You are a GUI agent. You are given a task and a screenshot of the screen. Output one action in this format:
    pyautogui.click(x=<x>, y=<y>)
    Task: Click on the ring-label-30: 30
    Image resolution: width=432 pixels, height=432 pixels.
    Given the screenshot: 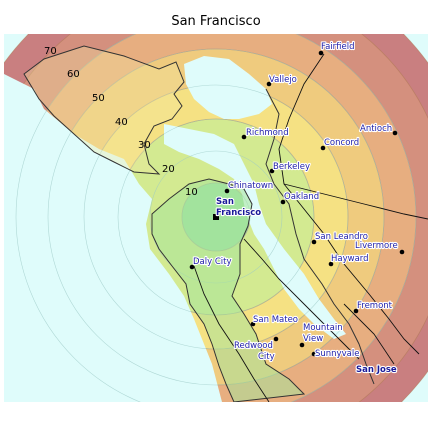 What is the action you would take?
    pyautogui.click(x=144, y=145)
    